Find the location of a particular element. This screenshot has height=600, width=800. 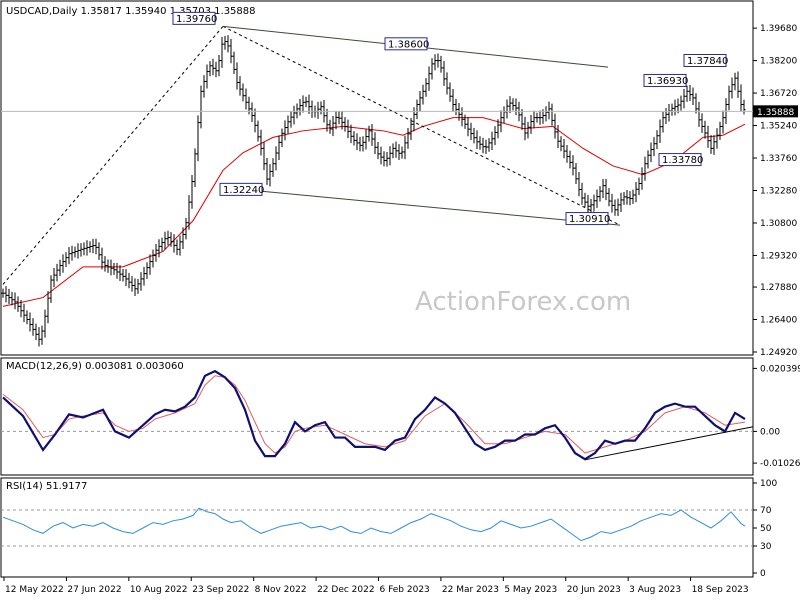

rsi-polyline is located at coordinates (374, 524).